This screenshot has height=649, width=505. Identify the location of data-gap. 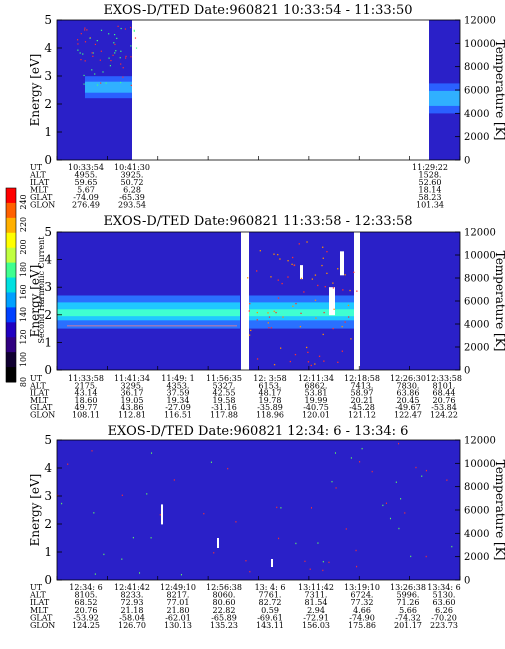
(245, 301).